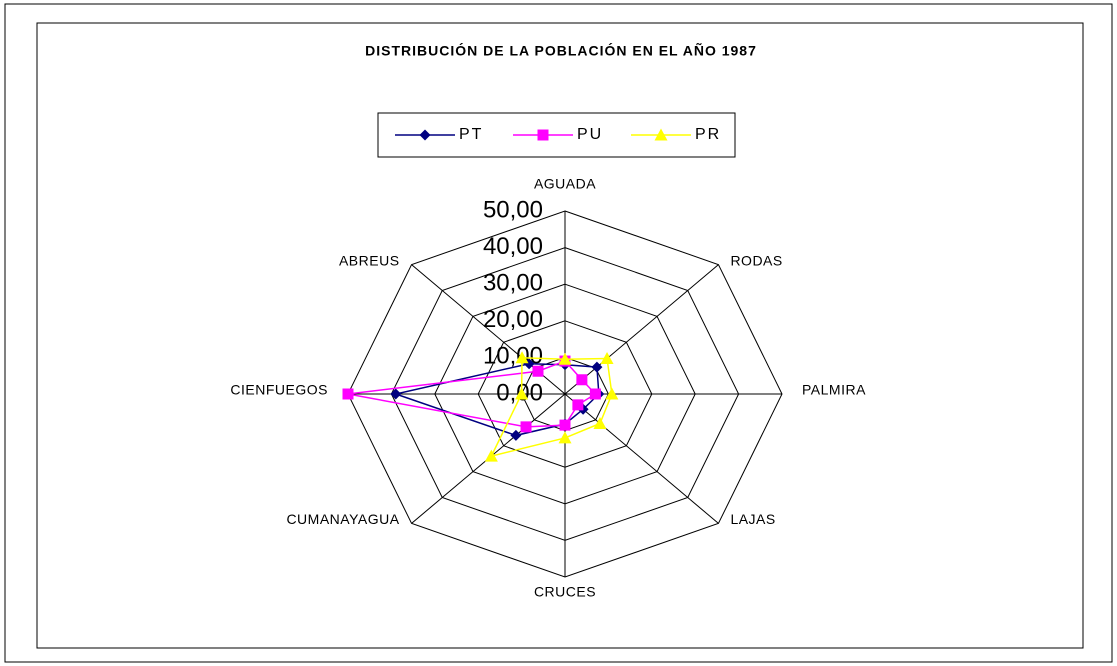 This screenshot has width=1117, height=666. I want to click on legend-label: PT, so click(471, 134).